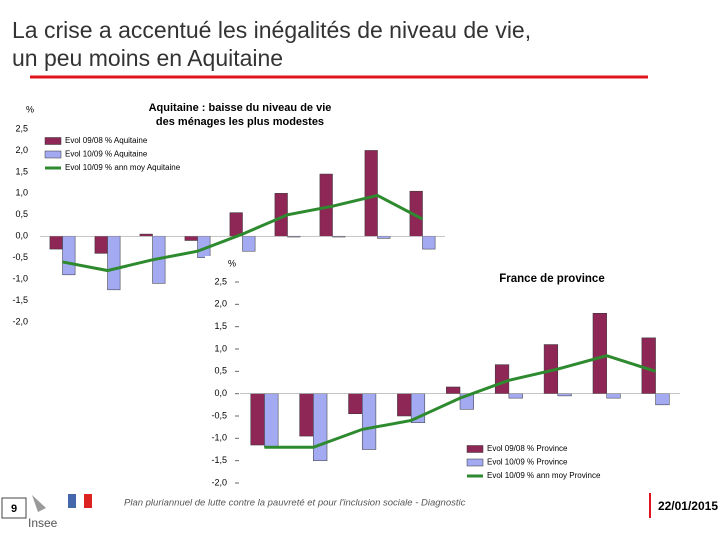  I want to click on legend-label: Evol 10/09 % ann moy Aquitaine, so click(123, 167).